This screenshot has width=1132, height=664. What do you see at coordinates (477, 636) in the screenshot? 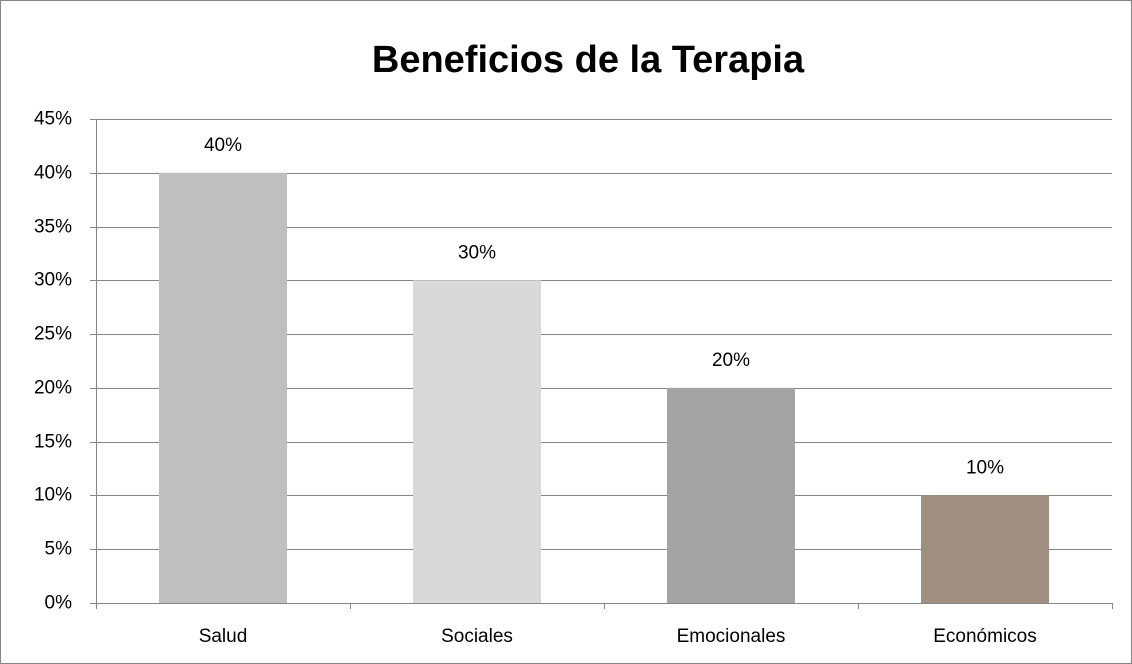
I see `x-tick-label: Sociales` at bounding box center [477, 636].